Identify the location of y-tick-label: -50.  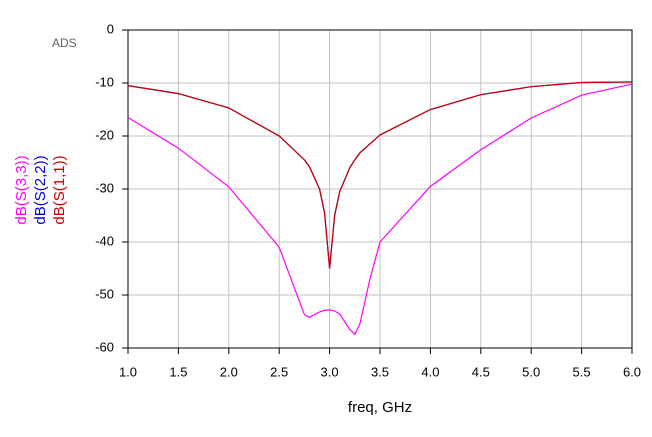
(104, 293).